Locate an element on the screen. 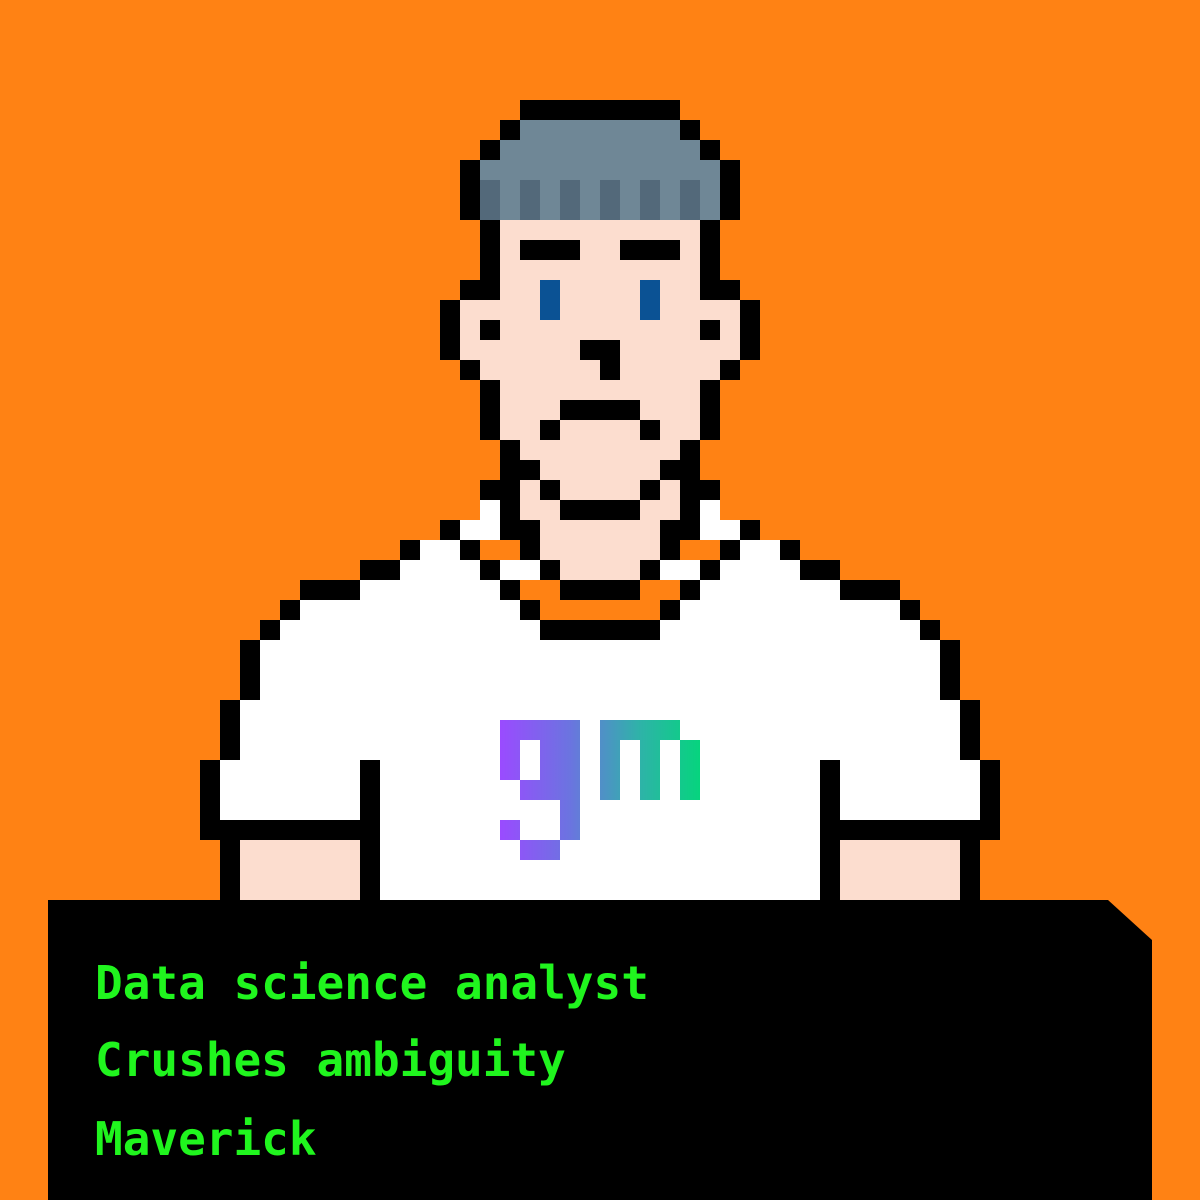  info-line-trait: Crushes ambiguity is located at coordinates (330, 1060).